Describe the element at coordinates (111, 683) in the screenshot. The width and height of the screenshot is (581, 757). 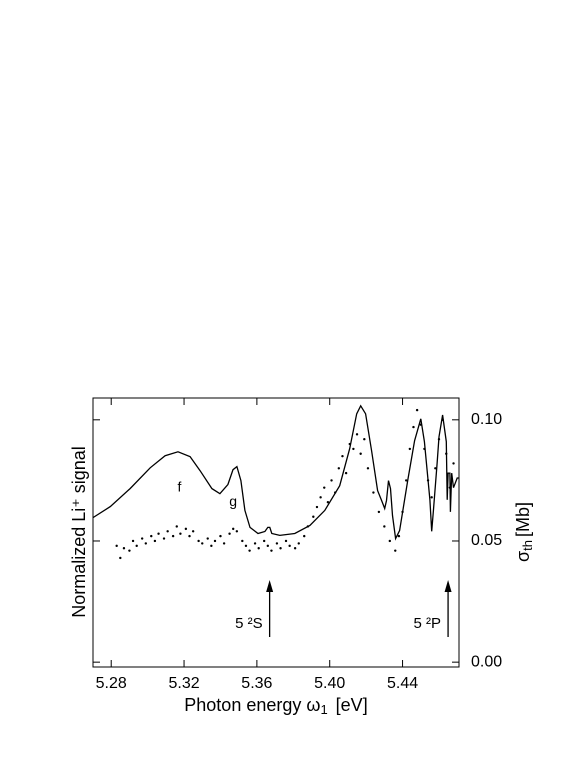
I see `x-tick-label: 5.28` at that location.